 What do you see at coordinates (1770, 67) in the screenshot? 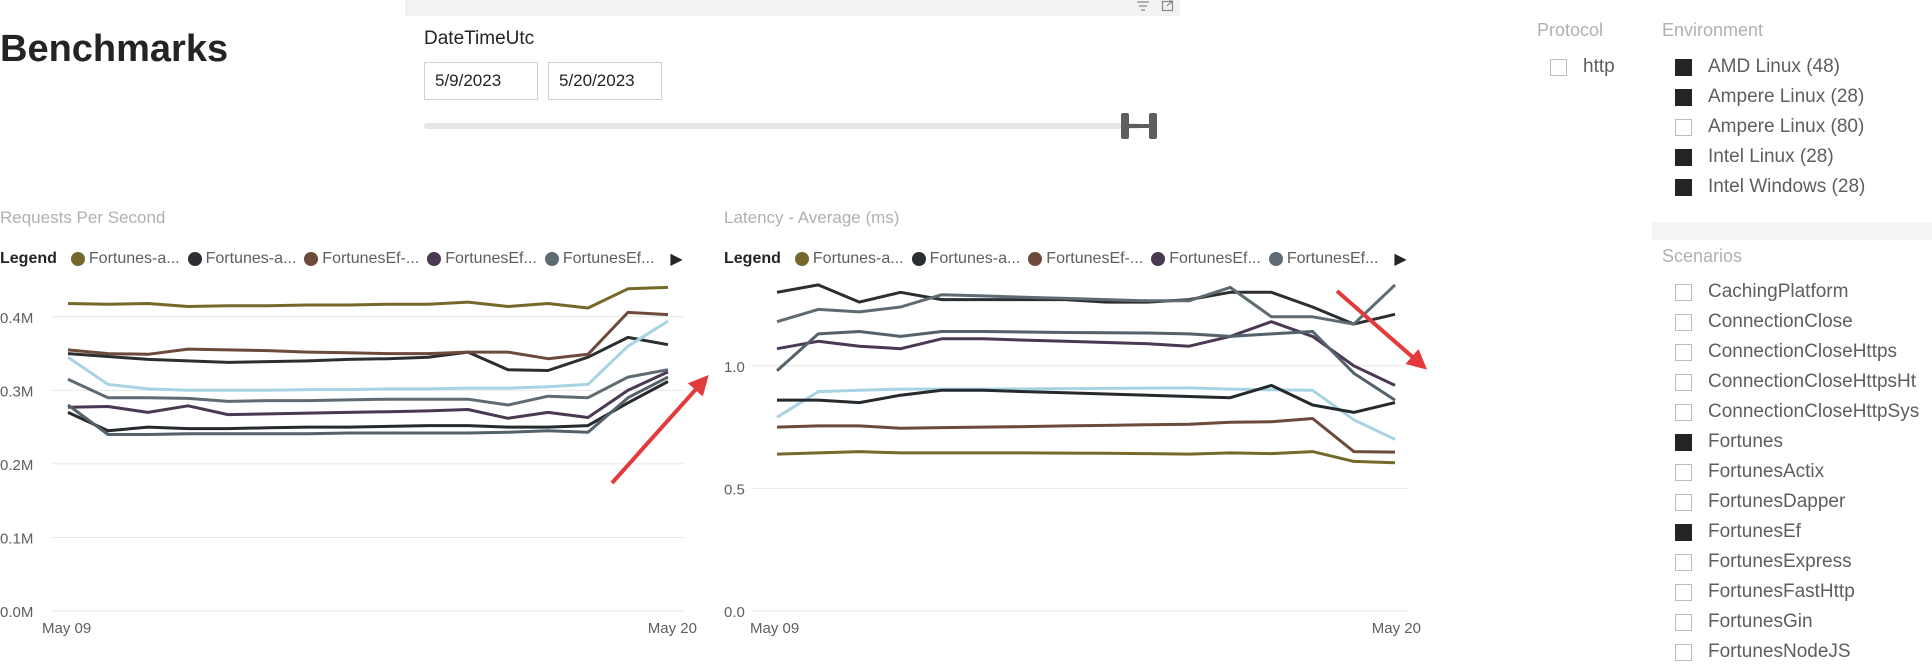
I see `environment-option: AMD Linux (48)` at bounding box center [1770, 67].